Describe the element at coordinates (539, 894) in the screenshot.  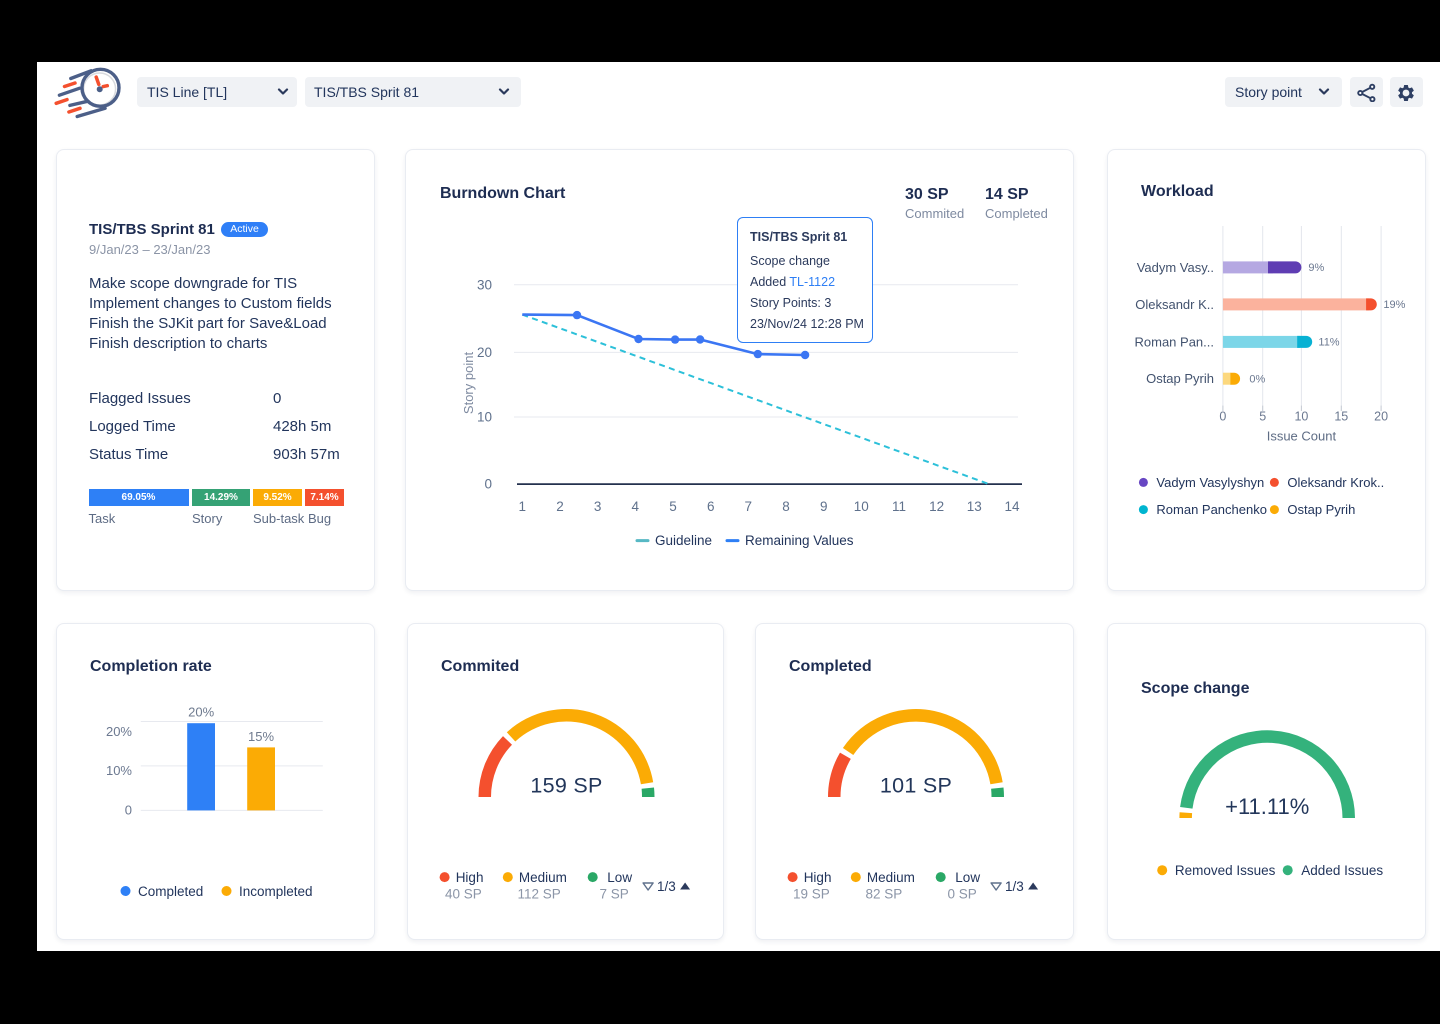
I see `svg-text: 112 SP` at that location.